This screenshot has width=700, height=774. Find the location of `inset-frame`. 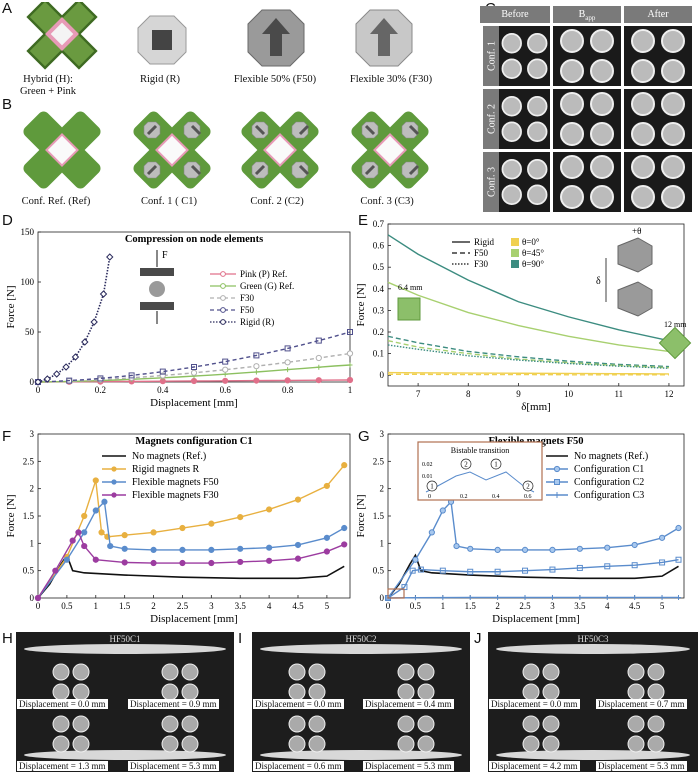

inset-frame is located at coordinates (480, 471).